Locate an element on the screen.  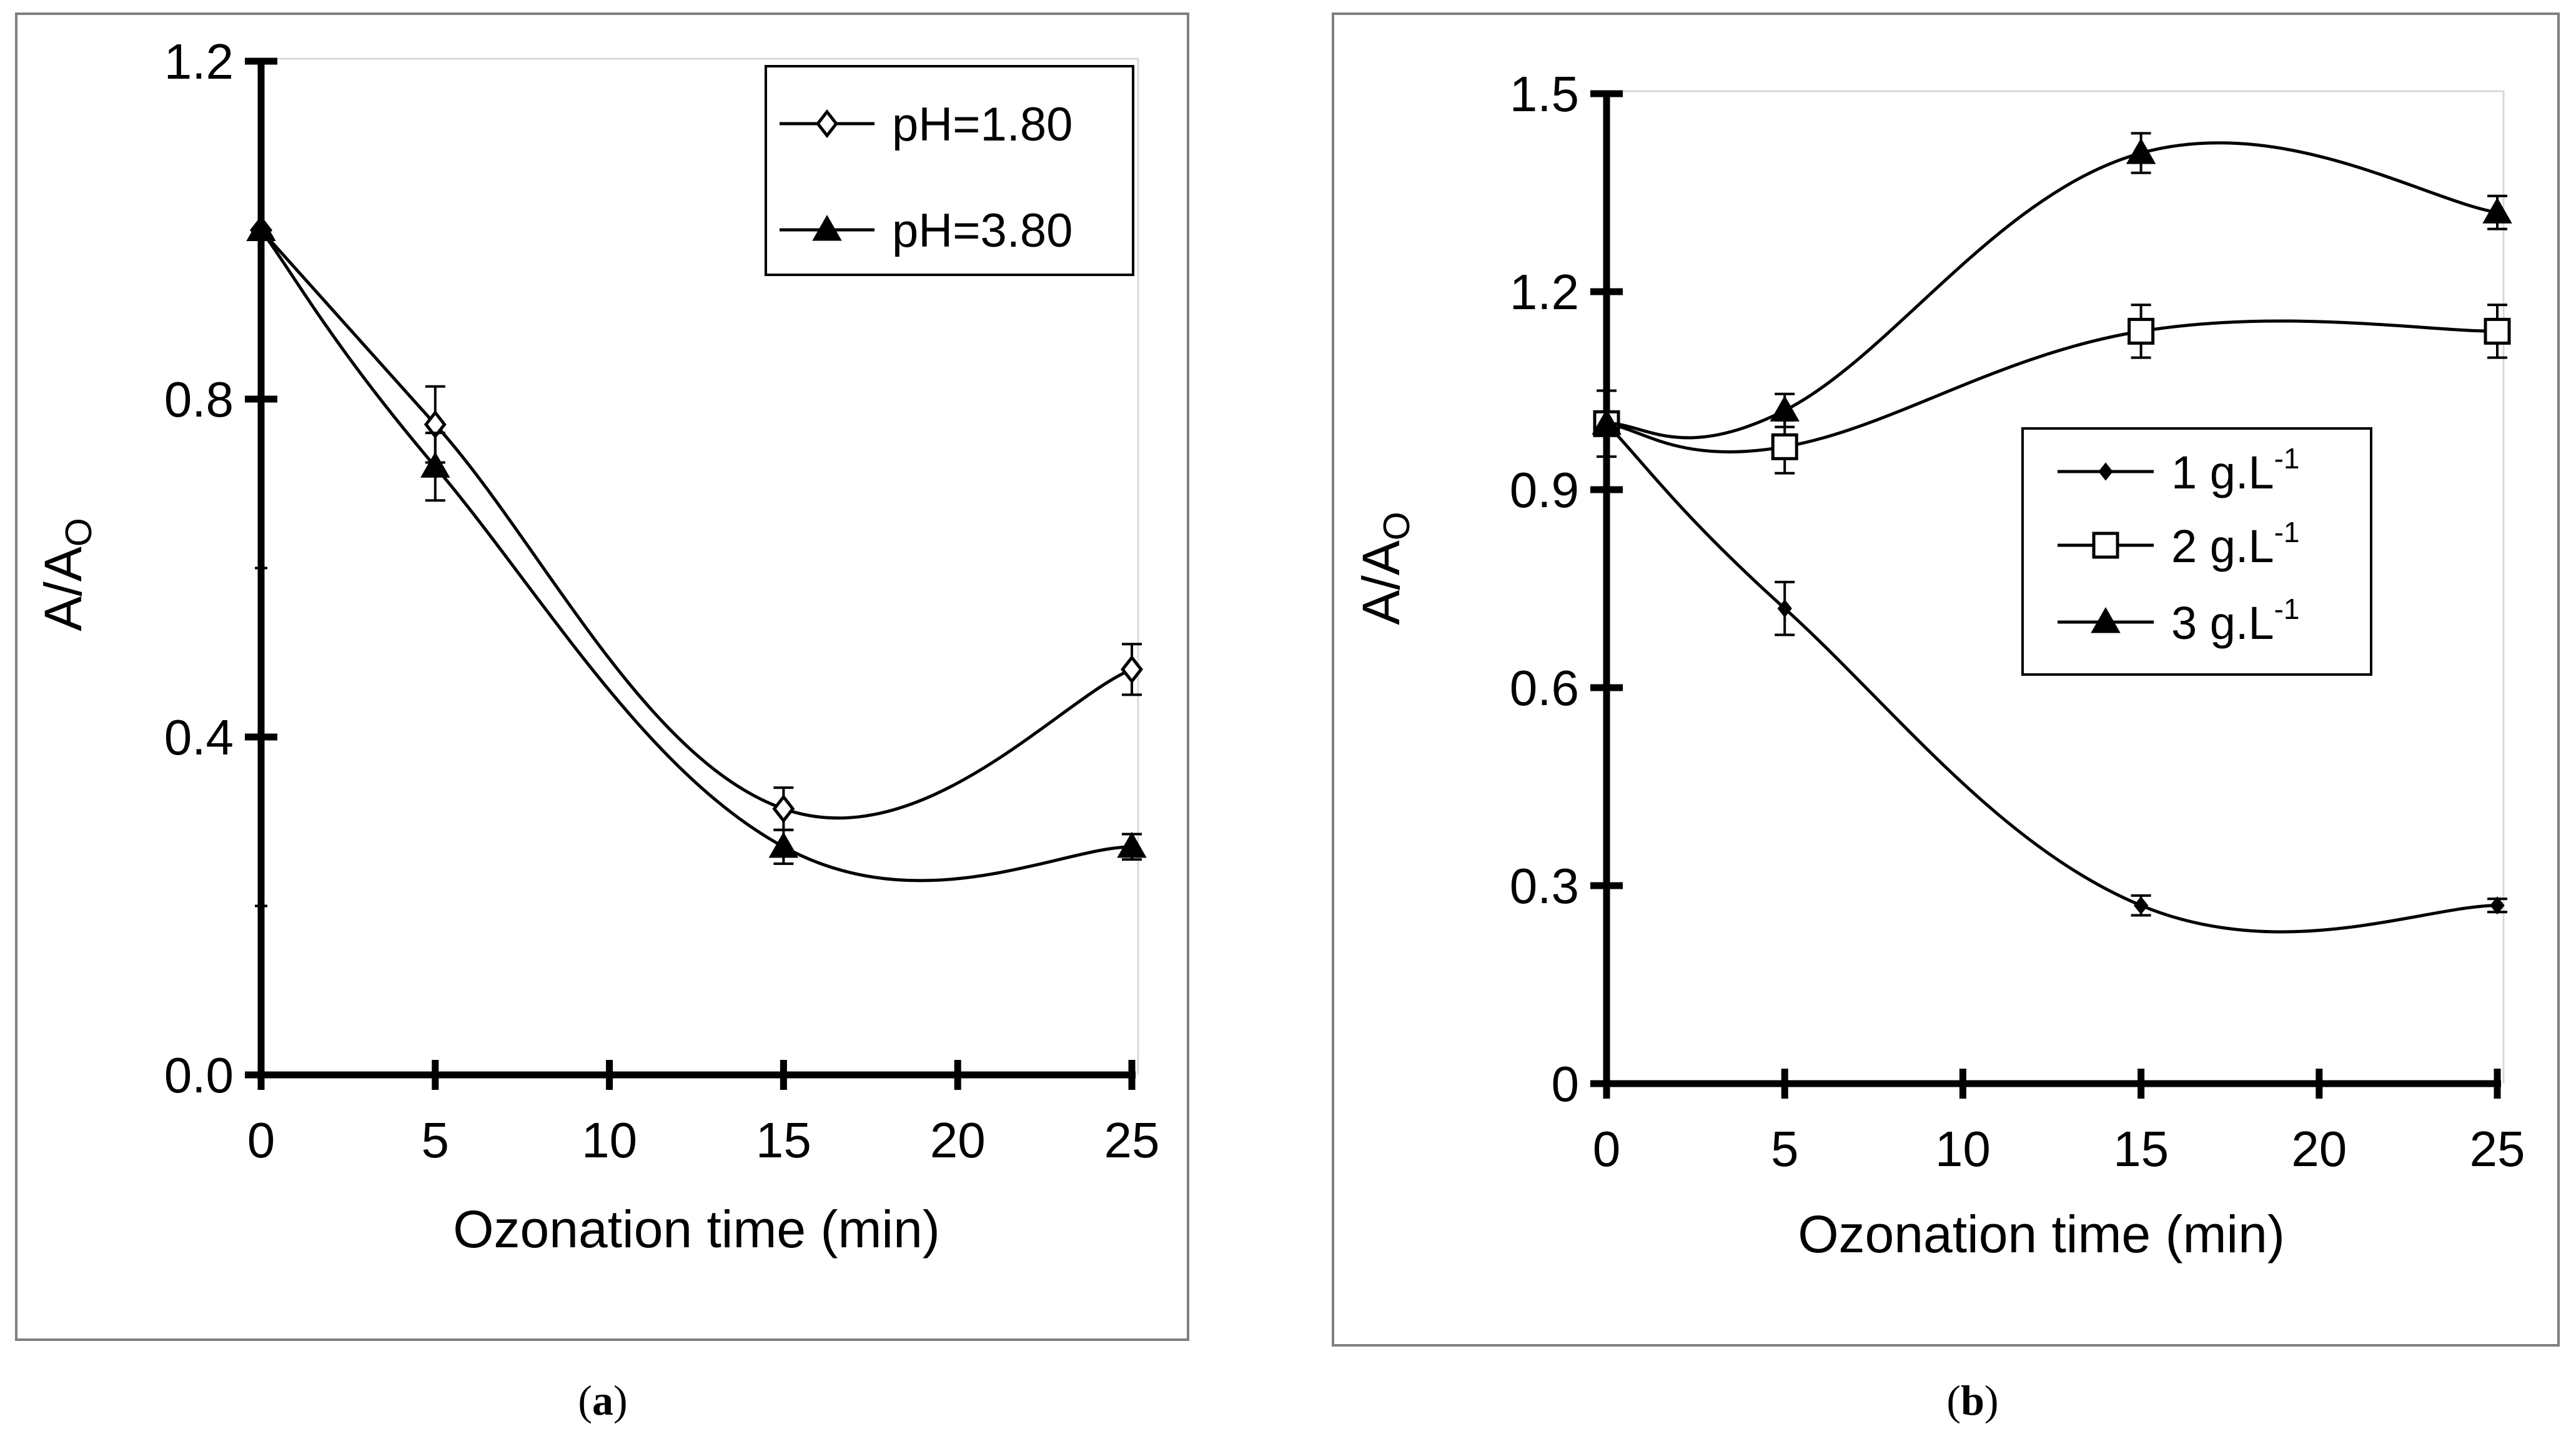
y-tick-label: 0.4 is located at coordinates (199, 737).